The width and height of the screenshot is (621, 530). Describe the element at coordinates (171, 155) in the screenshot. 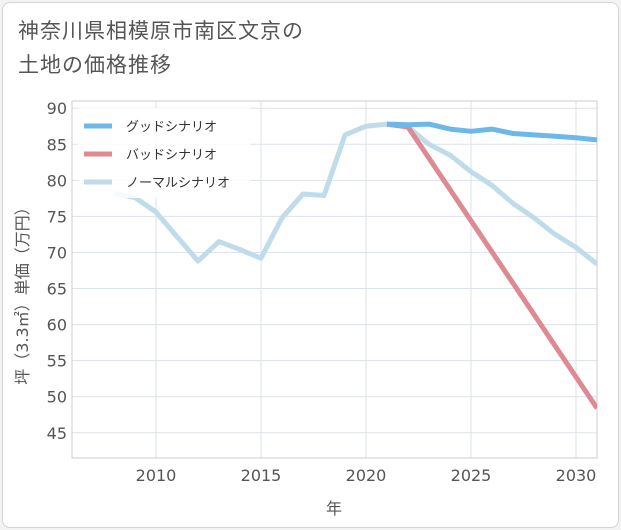

I see `legend-label: バッドシナリオ` at that location.